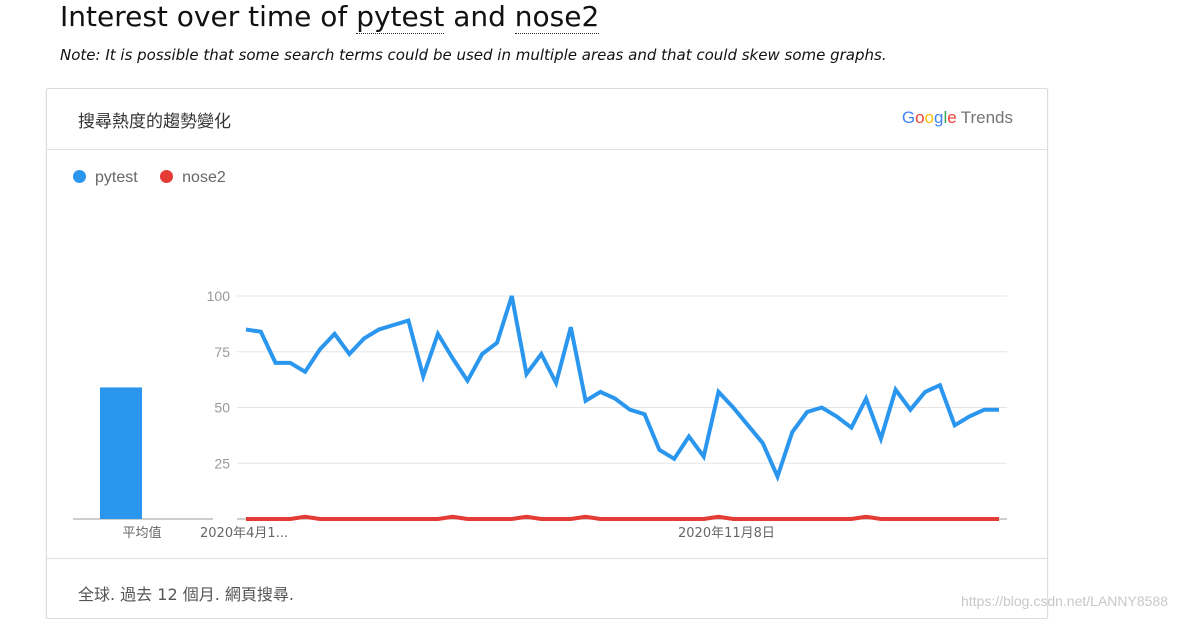 The width and height of the screenshot is (1178, 619). I want to click on series-line-nose2, so click(622, 517).